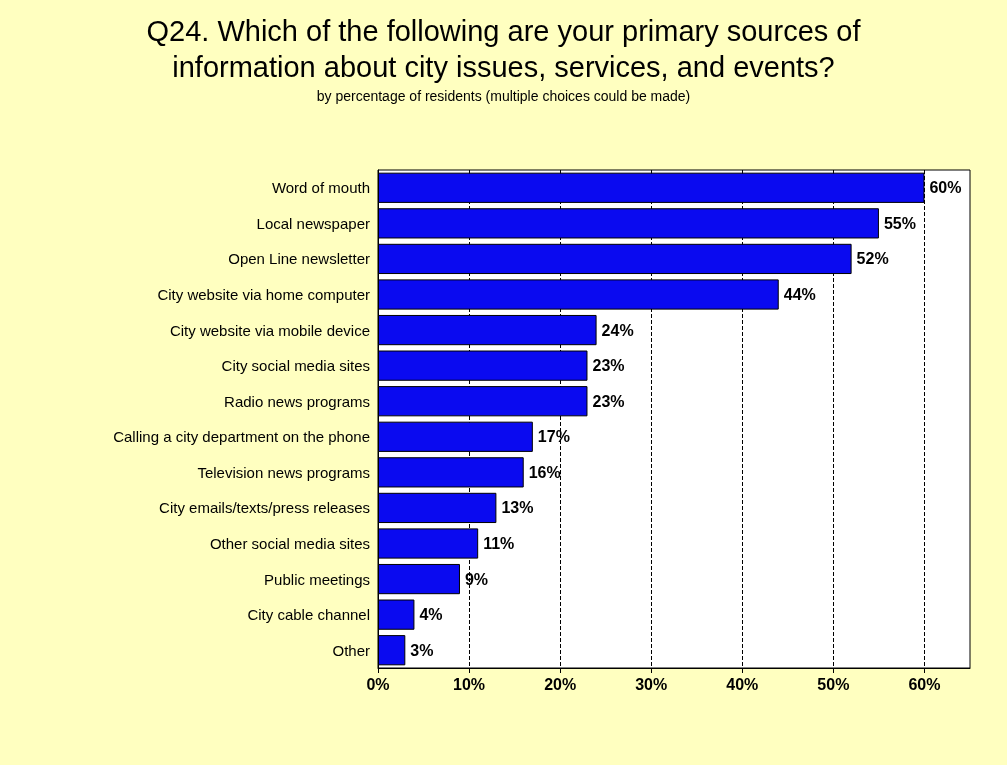  I want to click on y-tick-label: City social media sites, so click(295, 366).